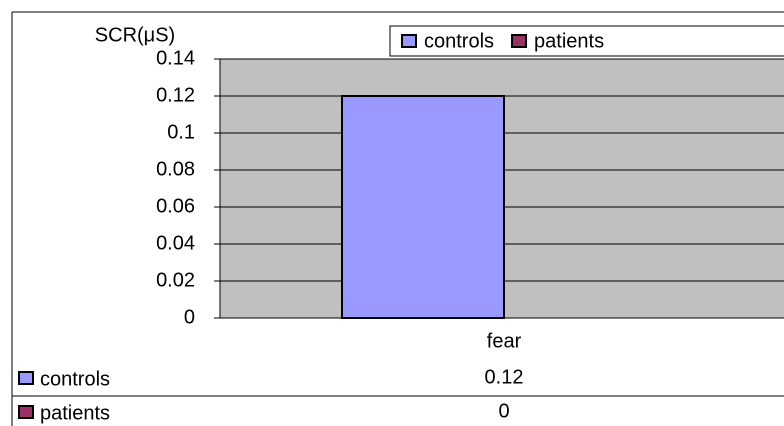 Image resolution: width=784 pixels, height=426 pixels. Describe the element at coordinates (175, 206) in the screenshot. I see `y-tick-label: 0.06` at that location.